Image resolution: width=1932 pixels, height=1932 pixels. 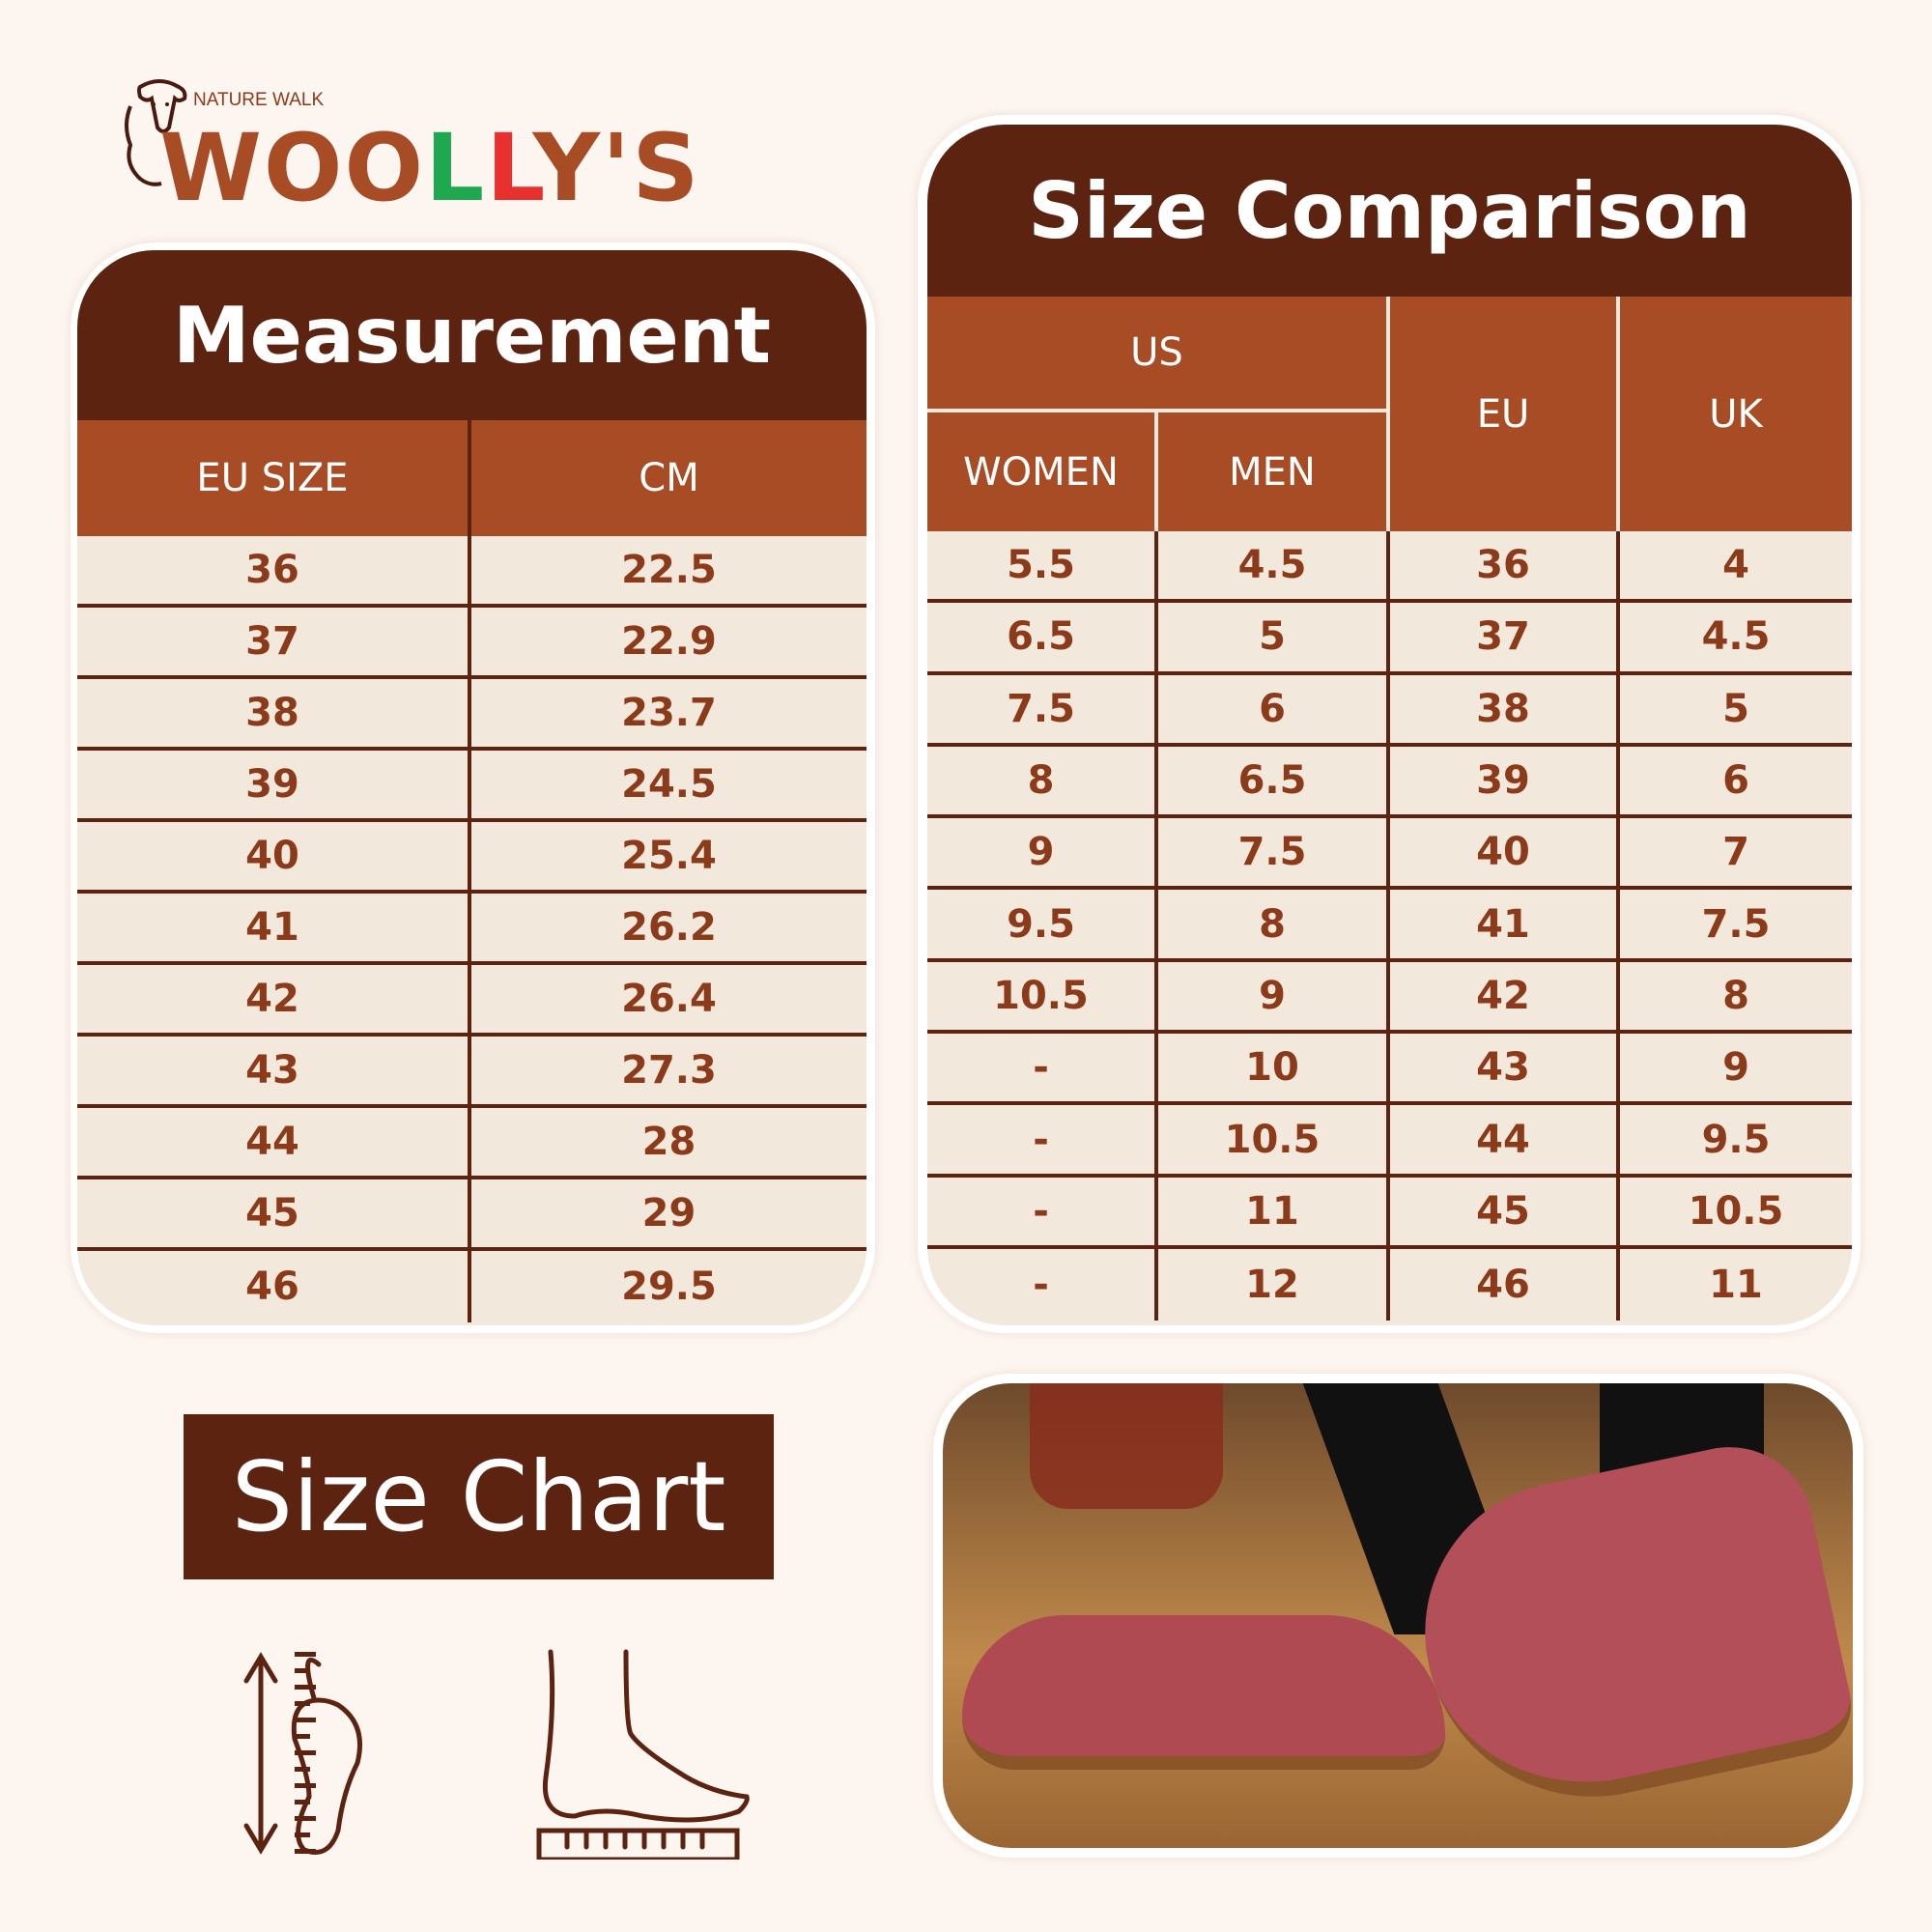 I want to click on comparison-header: US WOMEN MEN EU UK, so click(x=1389, y=414).